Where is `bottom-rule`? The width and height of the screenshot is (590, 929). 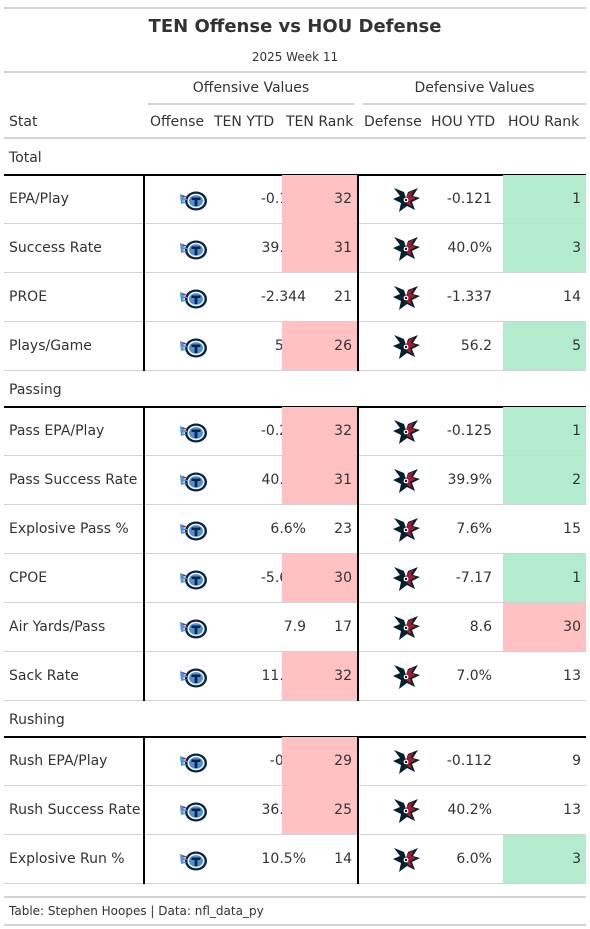 bottom-rule is located at coordinates (295, 897).